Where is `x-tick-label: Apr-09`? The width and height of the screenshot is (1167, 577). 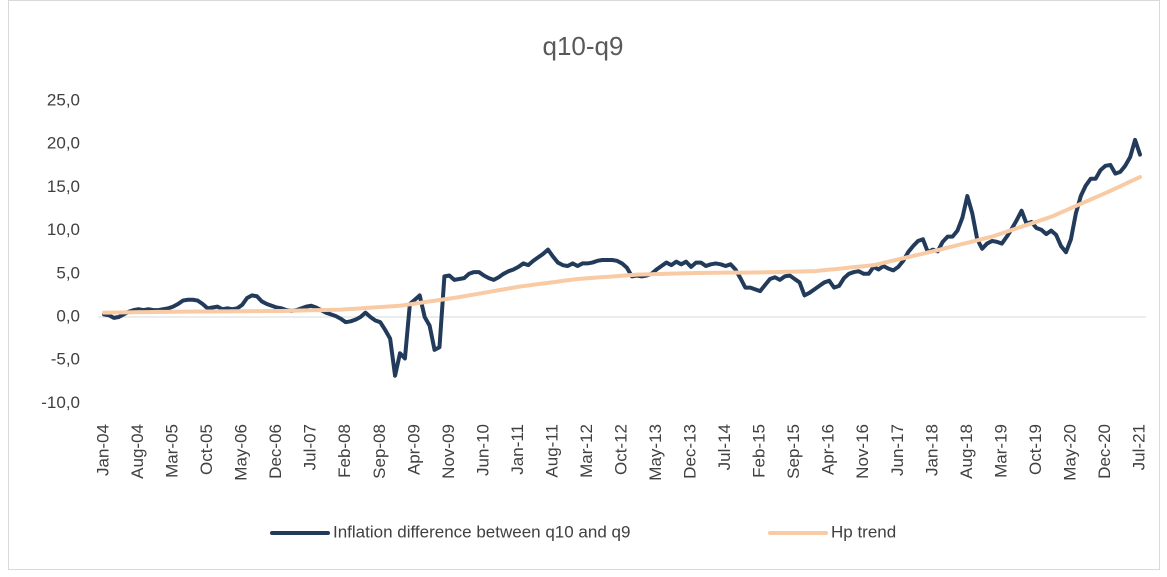 x-tick-label: Apr-09 is located at coordinates (413, 449).